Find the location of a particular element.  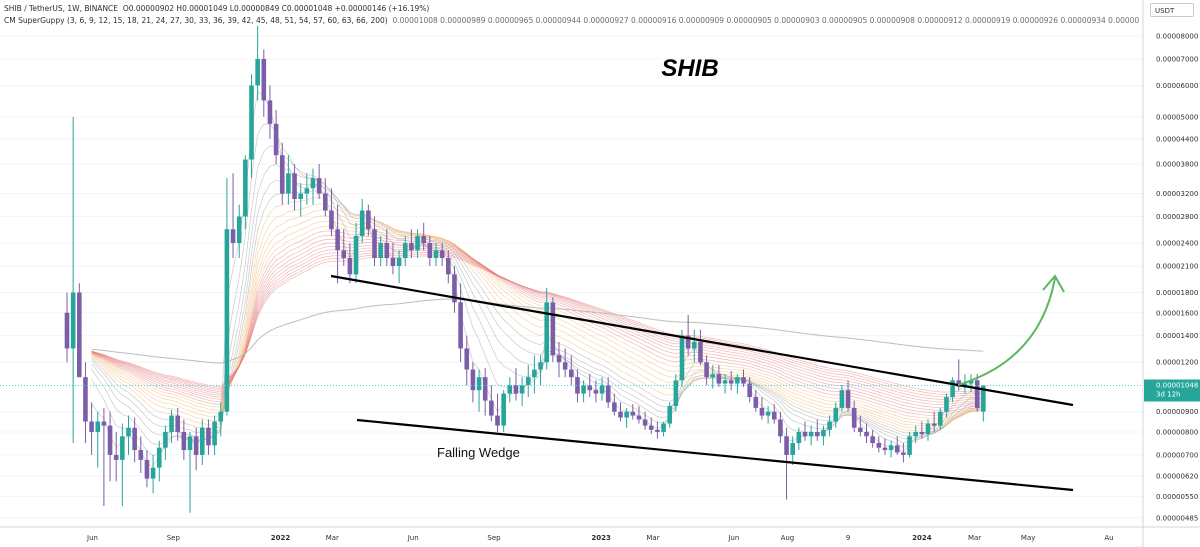

x-tick-label: 2024 is located at coordinates (922, 538).